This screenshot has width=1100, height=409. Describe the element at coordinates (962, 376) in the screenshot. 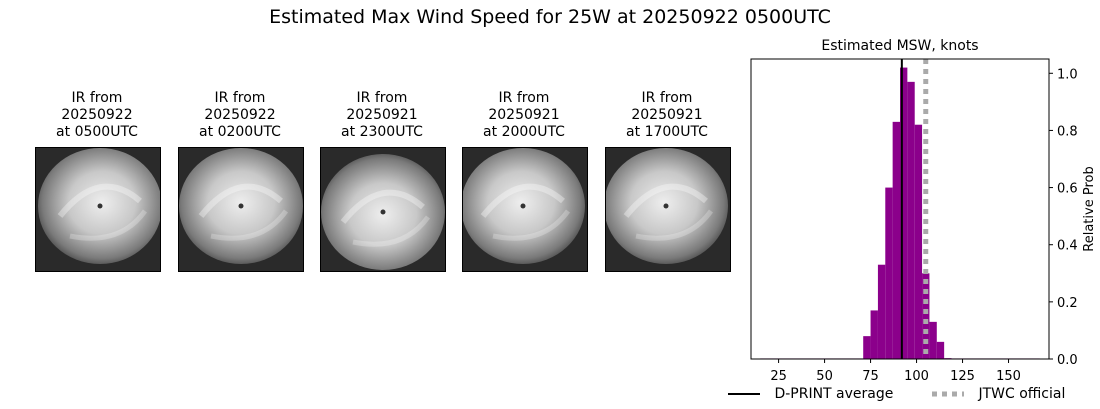

I see `x-tick-label: 125` at that location.